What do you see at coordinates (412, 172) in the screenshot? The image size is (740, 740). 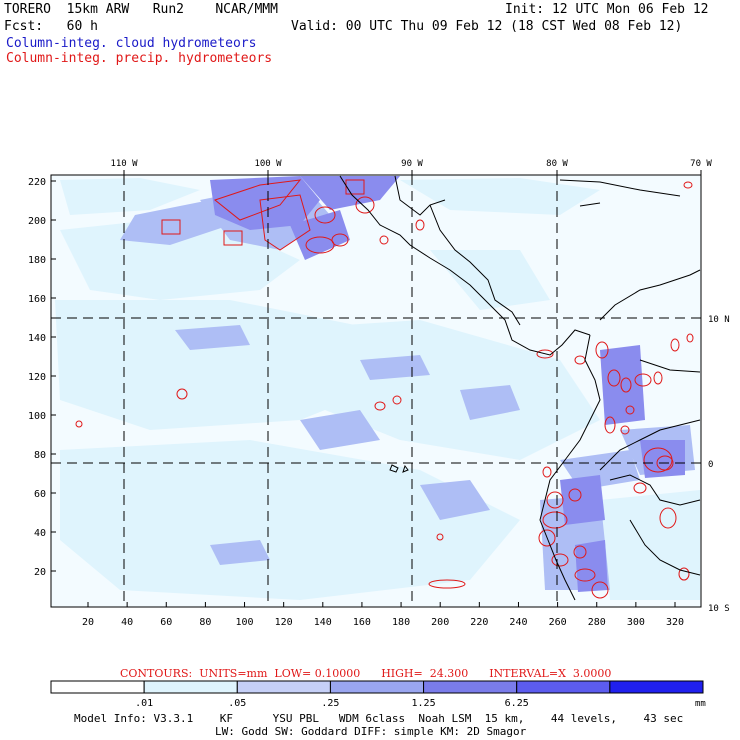 I see `top-ticks` at bounding box center [412, 172].